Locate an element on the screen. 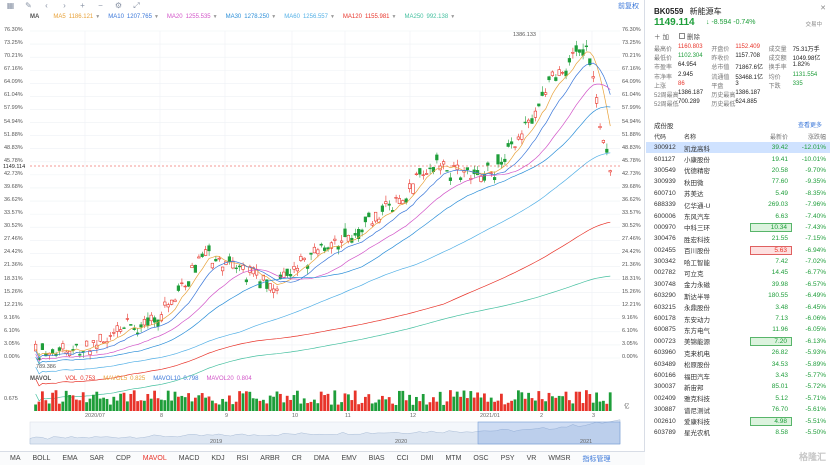 Image resolution: width=830 pixels, height=465 pixels. vol-legend-label: MAVOL is located at coordinates (41, 379).